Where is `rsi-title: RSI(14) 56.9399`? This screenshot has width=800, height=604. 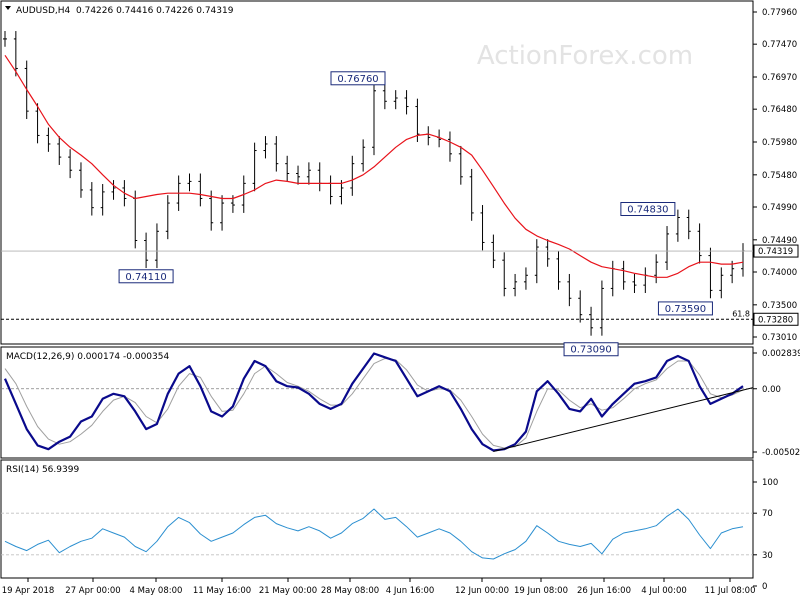
rsi-title: RSI(14) 56.9399 is located at coordinates (42, 470).